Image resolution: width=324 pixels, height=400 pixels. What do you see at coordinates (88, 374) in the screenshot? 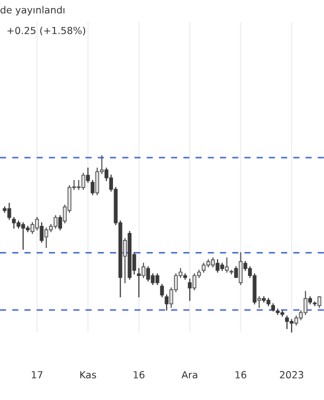
I see `x-tick-label: Kas` at bounding box center [88, 374].